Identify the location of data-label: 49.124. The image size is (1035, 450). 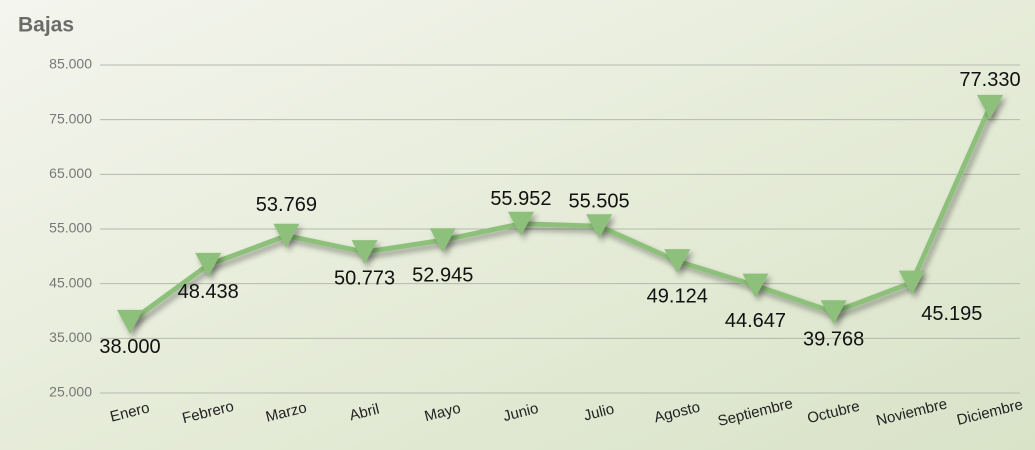
(677, 296).